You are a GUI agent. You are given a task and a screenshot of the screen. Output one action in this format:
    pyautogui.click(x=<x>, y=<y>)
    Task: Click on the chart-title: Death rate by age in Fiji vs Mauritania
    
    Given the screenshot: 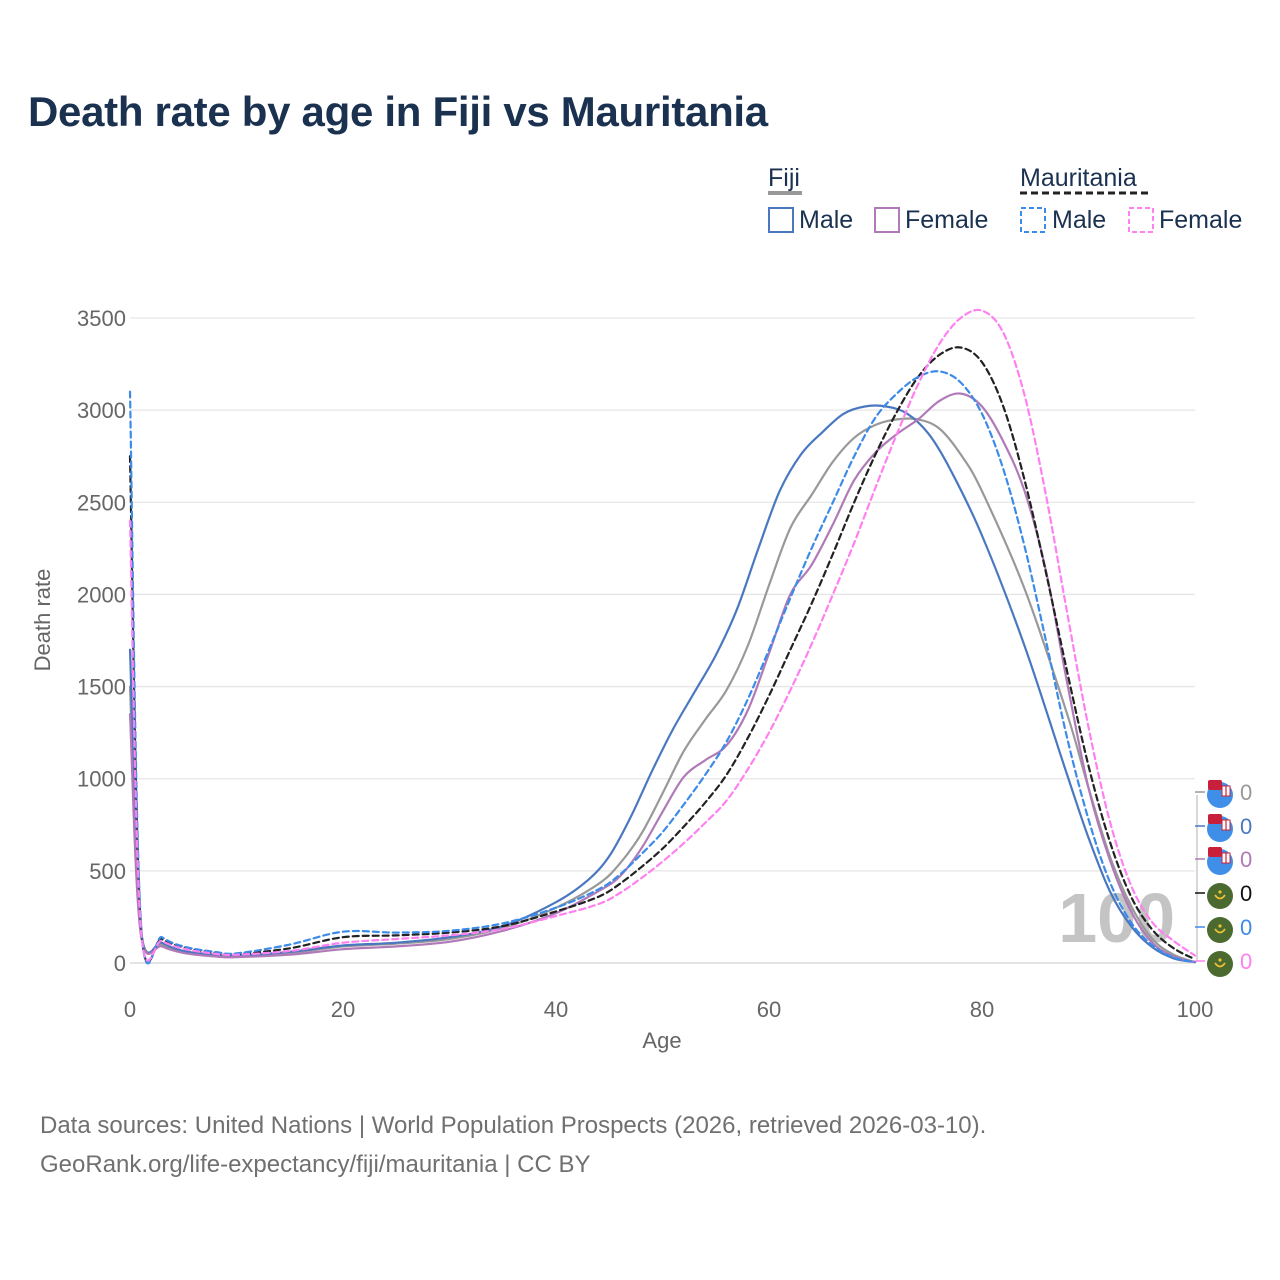 What is the action you would take?
    pyautogui.click(x=398, y=111)
    